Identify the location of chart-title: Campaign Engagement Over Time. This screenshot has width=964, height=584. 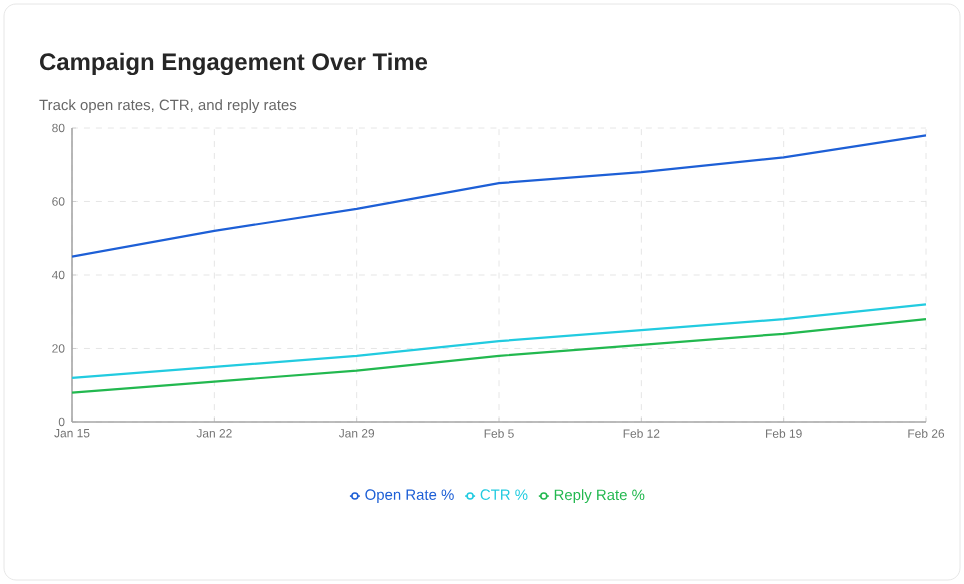
(234, 64).